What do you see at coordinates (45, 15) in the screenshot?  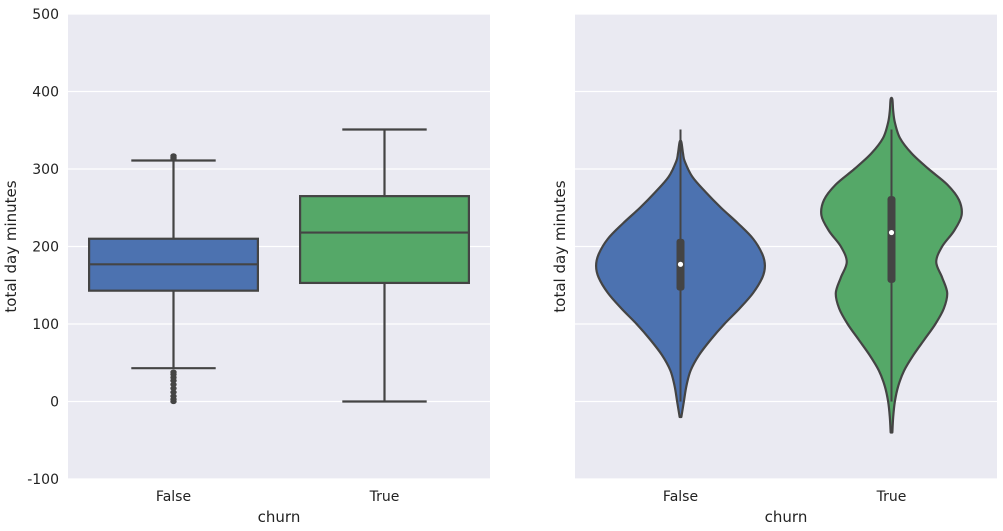 I see `y-tick-label: 500` at bounding box center [45, 15].